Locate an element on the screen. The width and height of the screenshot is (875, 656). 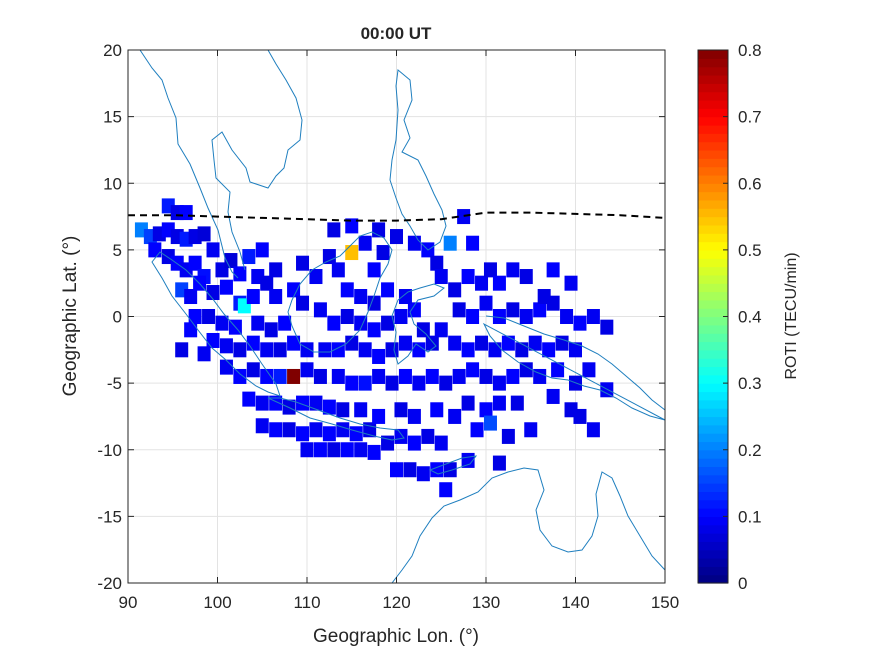
coastline-east-timor is located at coordinates (453, 465).